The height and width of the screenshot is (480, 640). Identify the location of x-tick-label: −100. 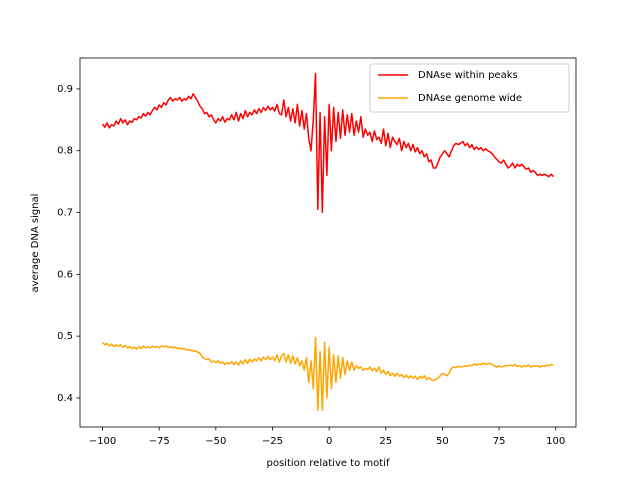
(102, 441).